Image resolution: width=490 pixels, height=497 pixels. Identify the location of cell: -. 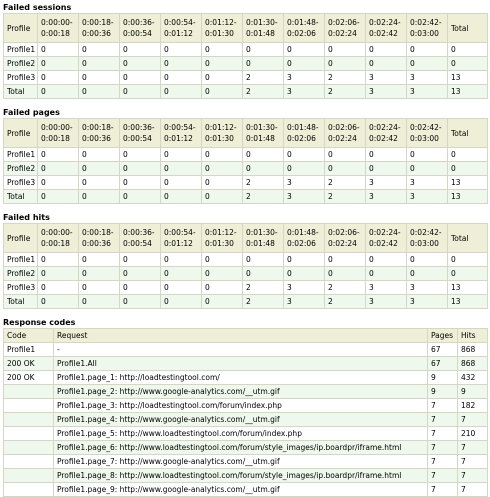
(240, 349).